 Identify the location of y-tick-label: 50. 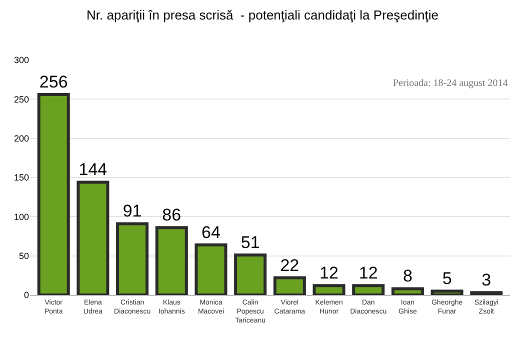
(23, 255).